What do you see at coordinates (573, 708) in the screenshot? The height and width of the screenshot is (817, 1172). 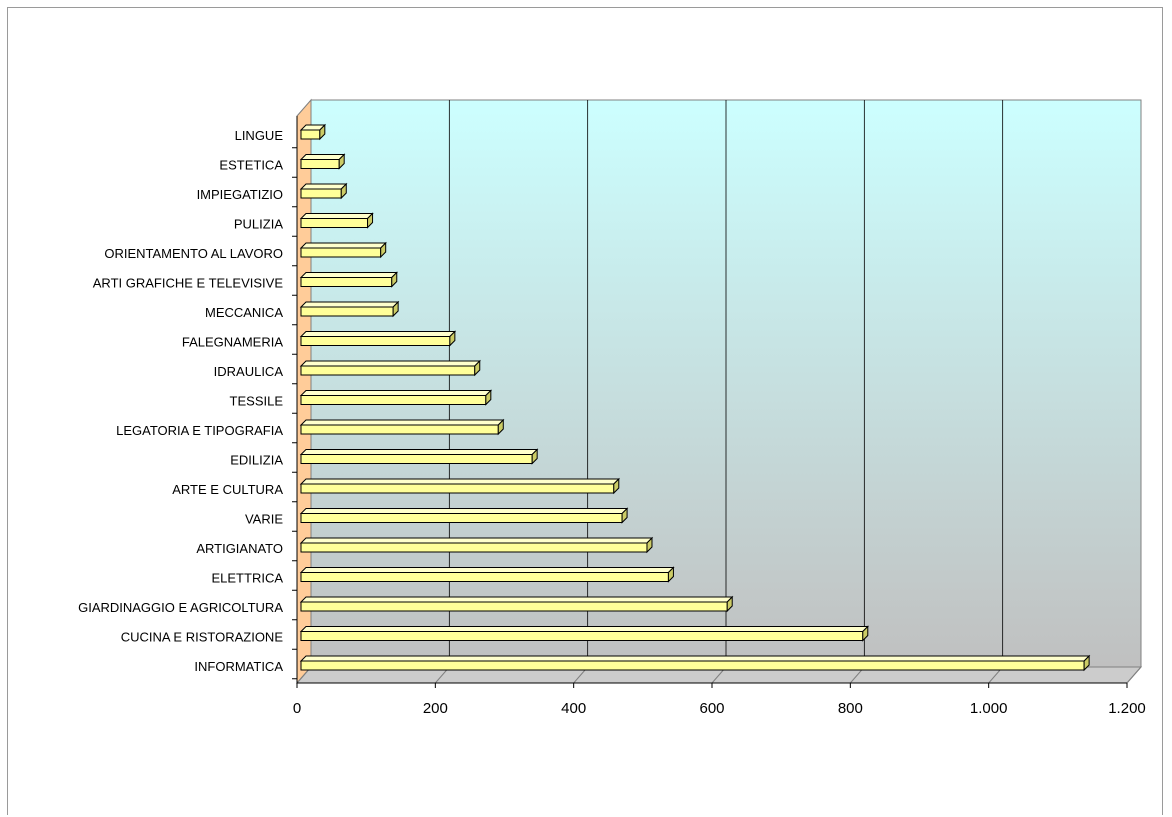 I see `x-tick-label: 400` at bounding box center [573, 708].